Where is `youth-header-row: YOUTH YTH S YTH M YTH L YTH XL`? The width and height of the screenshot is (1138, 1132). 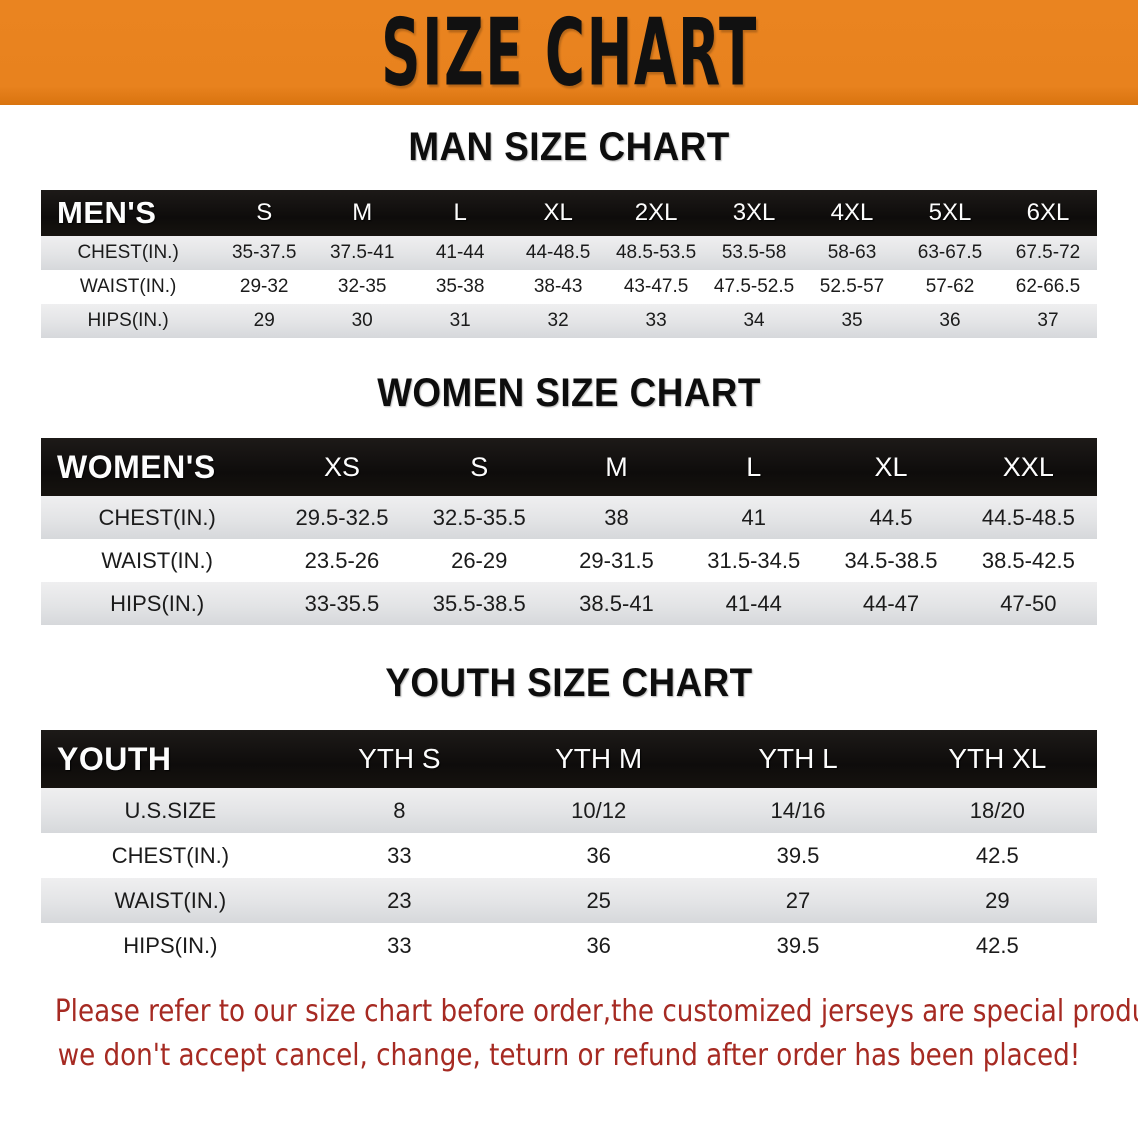 youth-header-row: YOUTH YTH S YTH M YTH L YTH XL is located at coordinates (569, 759).